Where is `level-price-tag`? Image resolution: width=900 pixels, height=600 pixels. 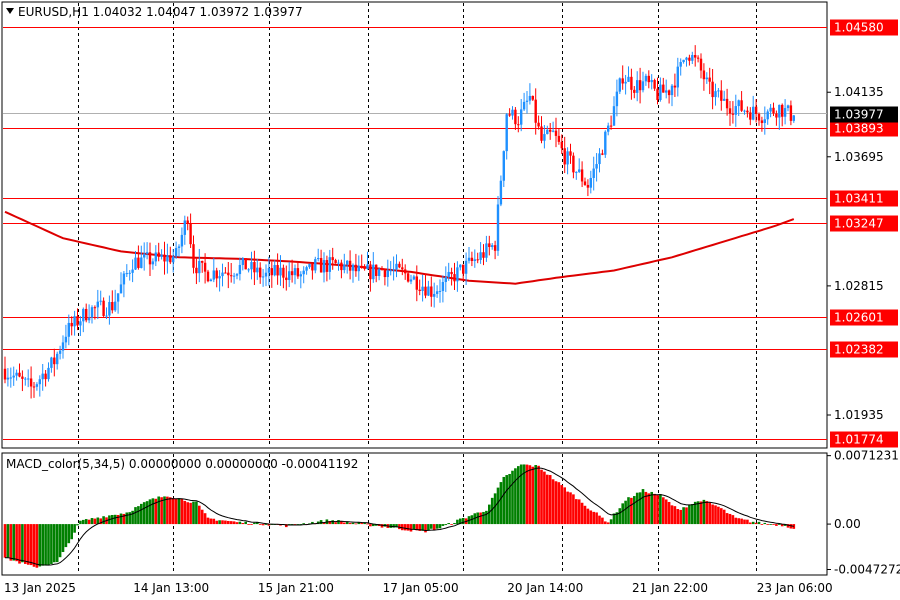 level-price-tag is located at coordinates (864, 128).